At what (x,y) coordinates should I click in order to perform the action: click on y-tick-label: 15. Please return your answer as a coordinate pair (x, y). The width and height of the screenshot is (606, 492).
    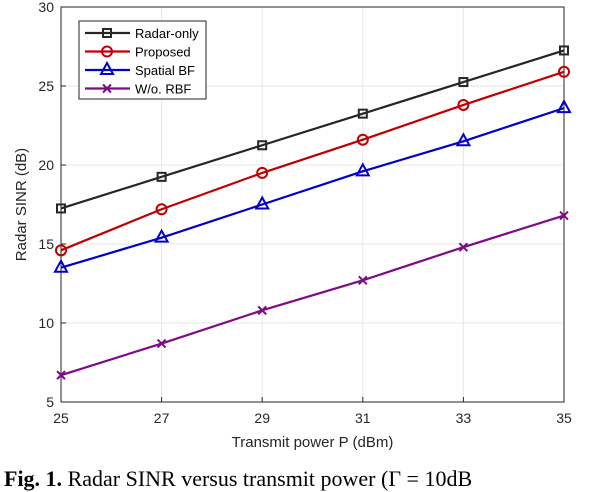
    Looking at the image, I should click on (46, 244).